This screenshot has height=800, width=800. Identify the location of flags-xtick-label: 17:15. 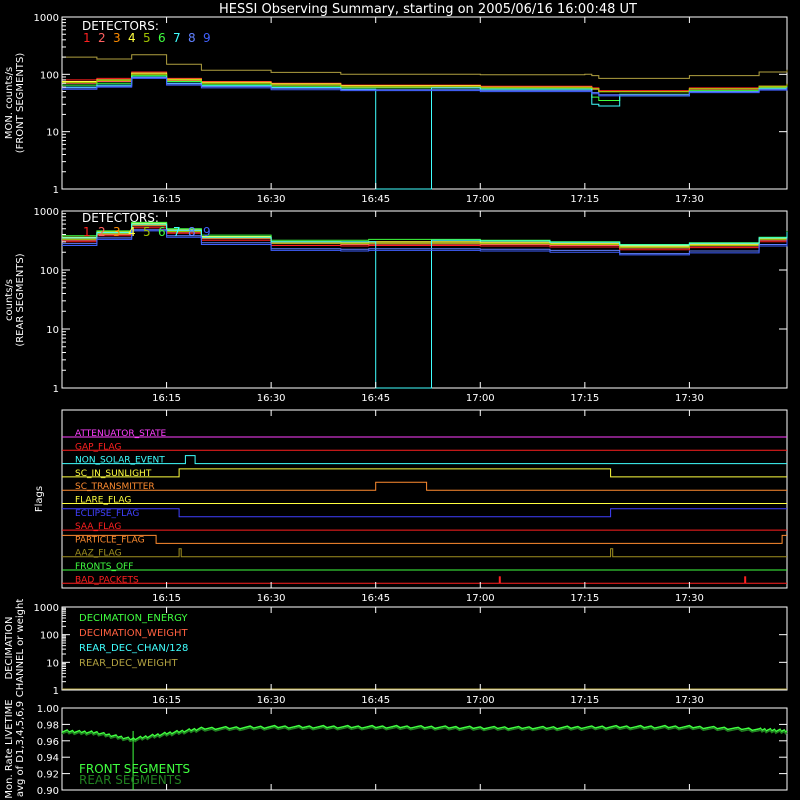
(584, 598).